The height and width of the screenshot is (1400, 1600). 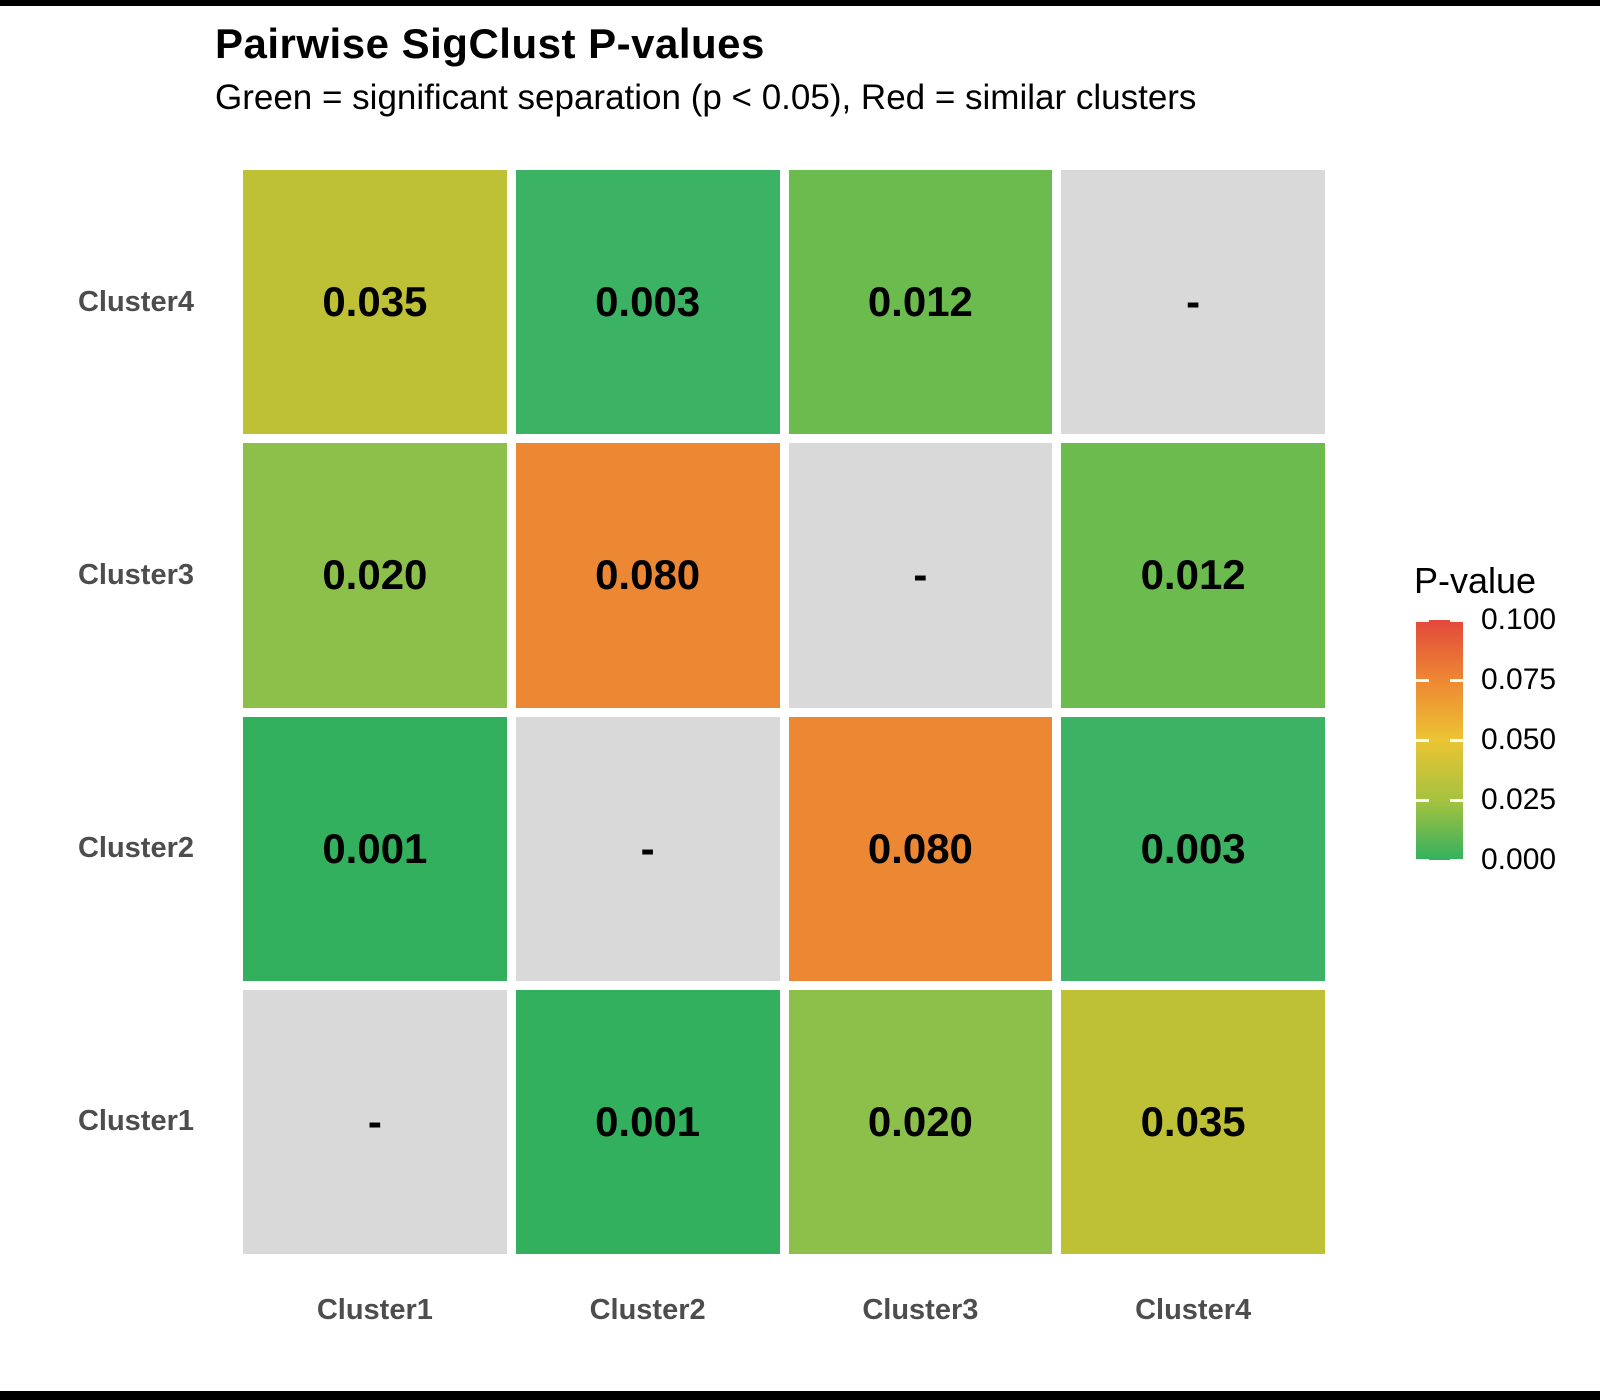 I want to click on y-axis-label-Cluster1: Cluster1, so click(x=136, y=1121).